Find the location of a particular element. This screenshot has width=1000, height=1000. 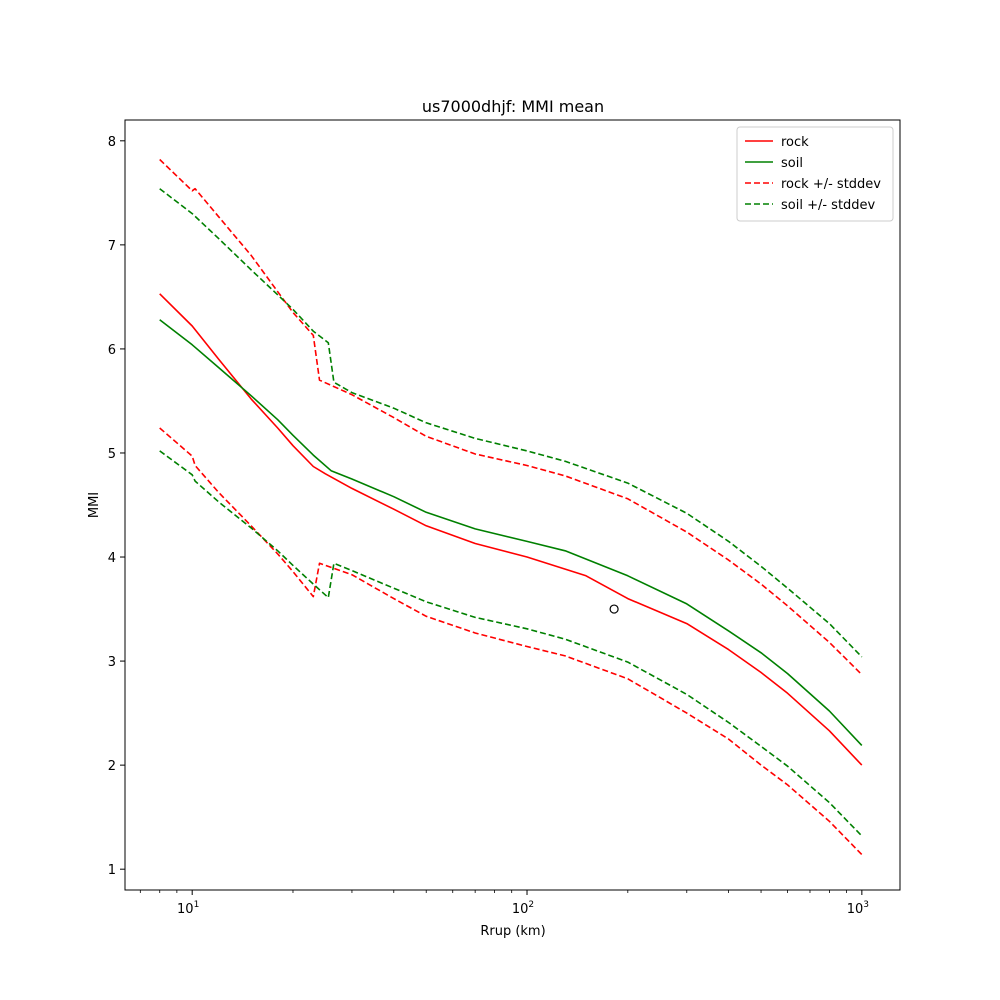

observation-point is located at coordinates (614, 609).